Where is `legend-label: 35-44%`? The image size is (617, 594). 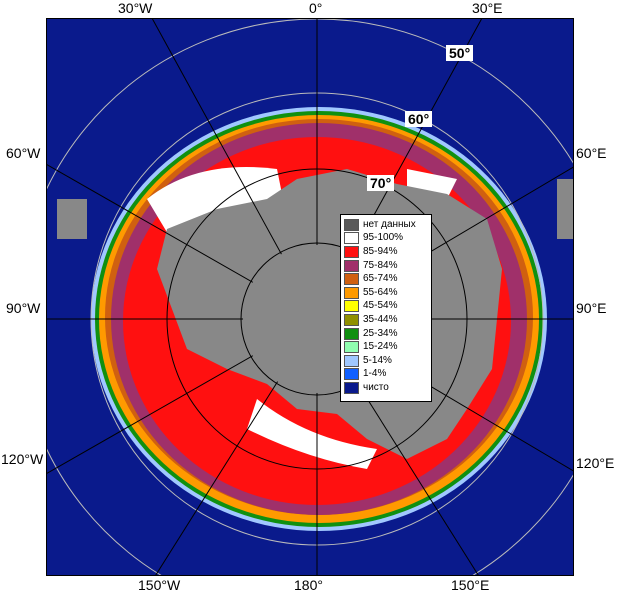
legend-label: 35-44% is located at coordinates (380, 319).